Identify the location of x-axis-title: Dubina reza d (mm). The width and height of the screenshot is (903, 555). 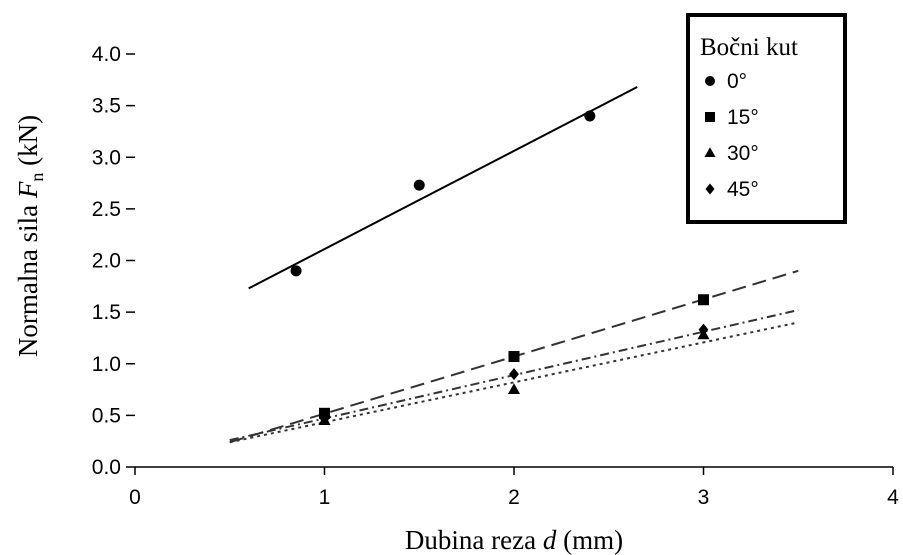
(514, 540).